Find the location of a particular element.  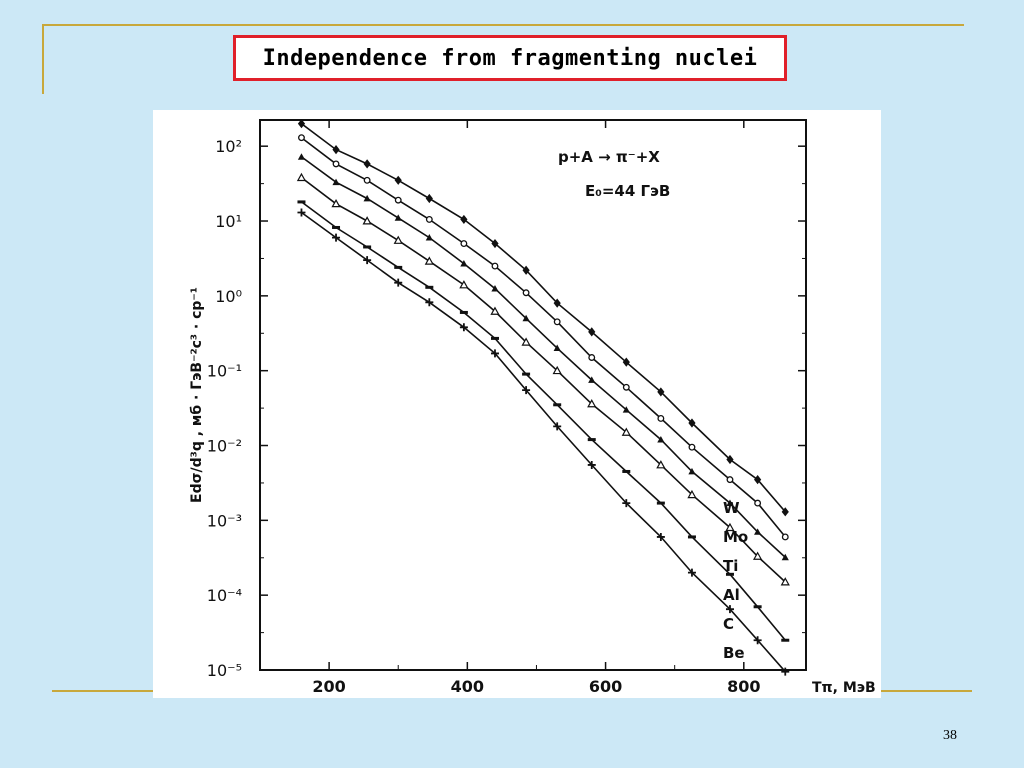

x-axis-label: Tπ, МэВ is located at coordinates (844, 688).